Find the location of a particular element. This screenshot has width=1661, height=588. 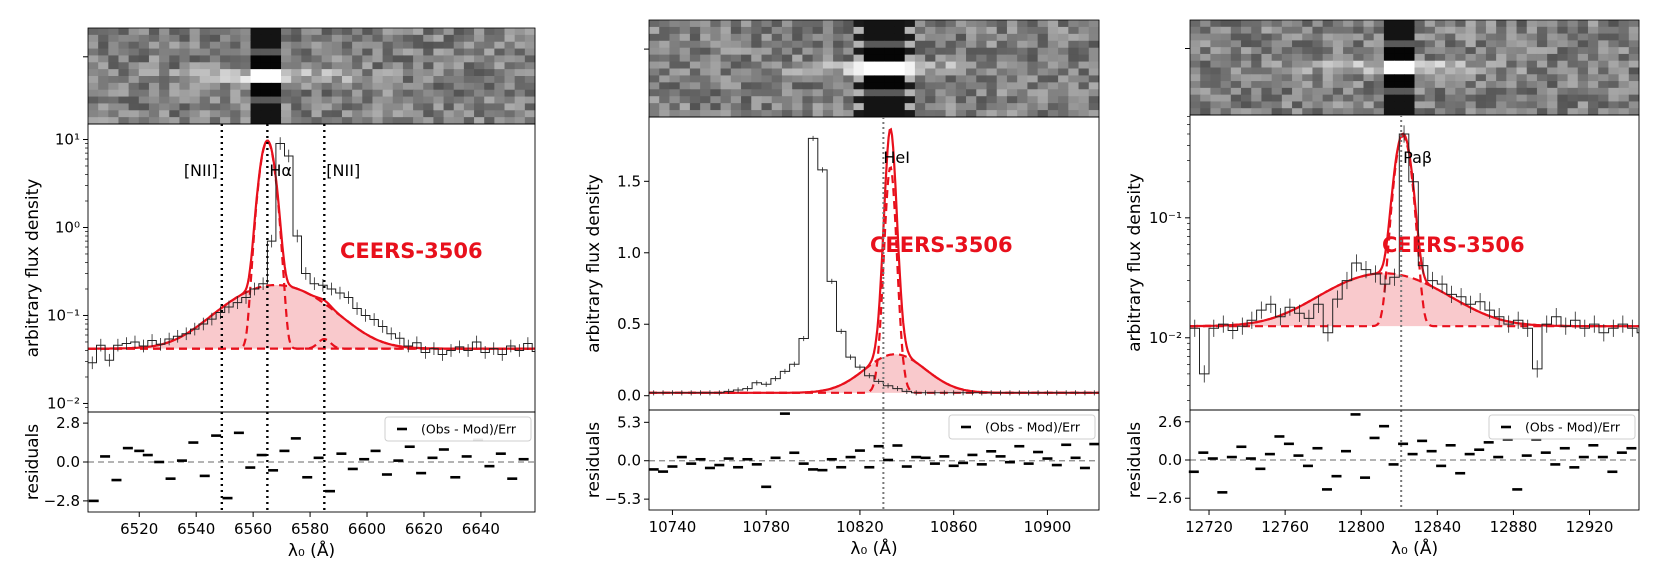

y-tick-label: 1.0 is located at coordinates (629, 253).